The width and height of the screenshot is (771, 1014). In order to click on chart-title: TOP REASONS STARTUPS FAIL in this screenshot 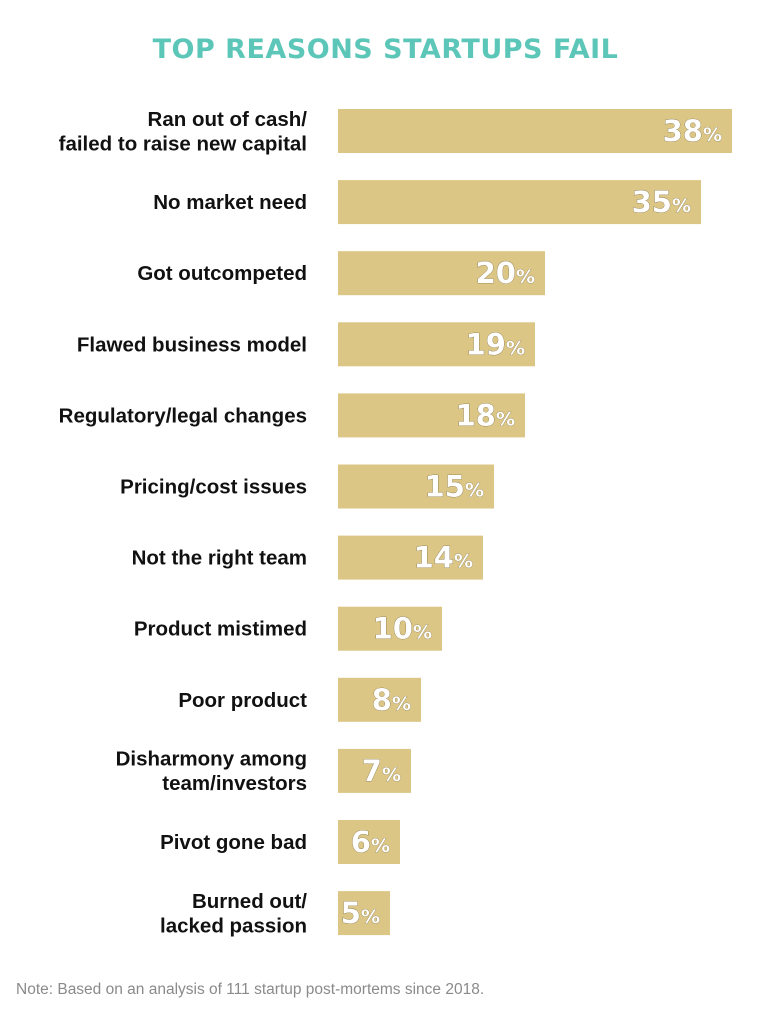, I will do `click(385, 49)`.